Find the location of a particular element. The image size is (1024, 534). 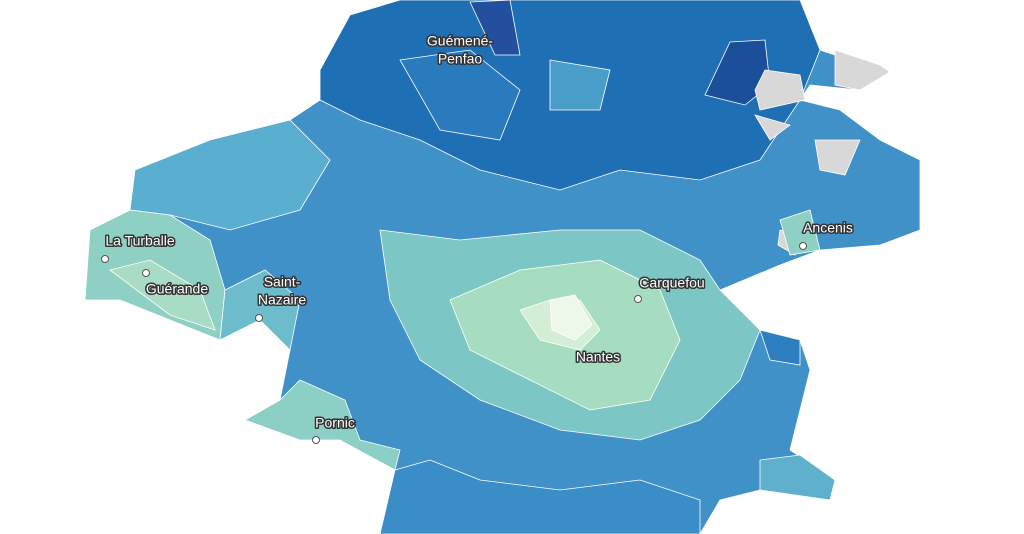

ancenis-zone is located at coordinates (800, 232).